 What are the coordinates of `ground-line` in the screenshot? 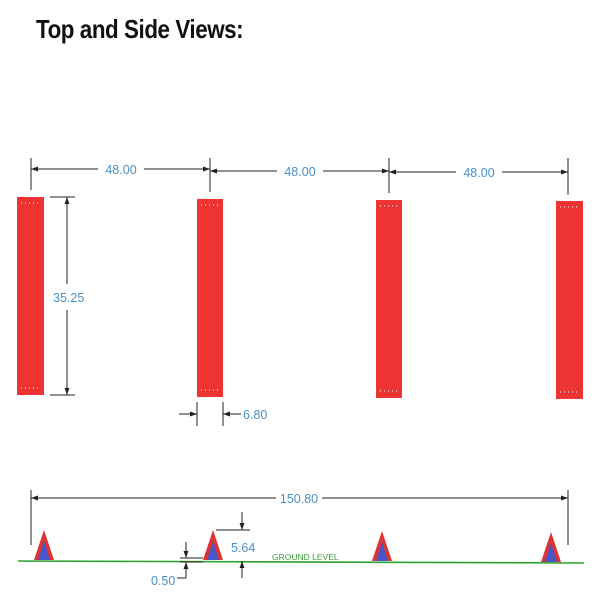 It's located at (301, 562).